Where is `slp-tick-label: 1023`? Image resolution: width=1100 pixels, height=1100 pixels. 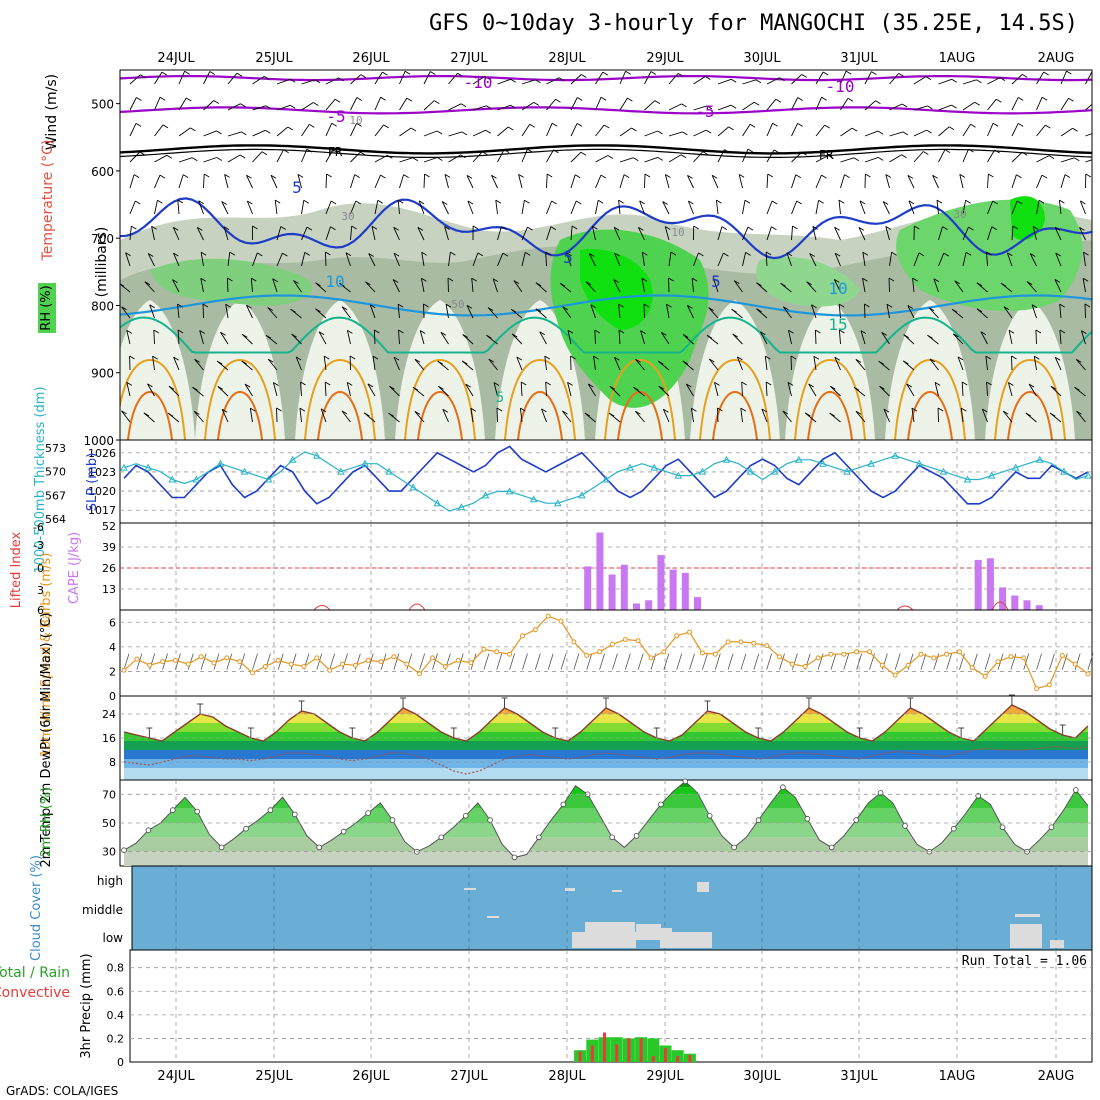
slp-tick-label: 1023 is located at coordinates (102, 472).